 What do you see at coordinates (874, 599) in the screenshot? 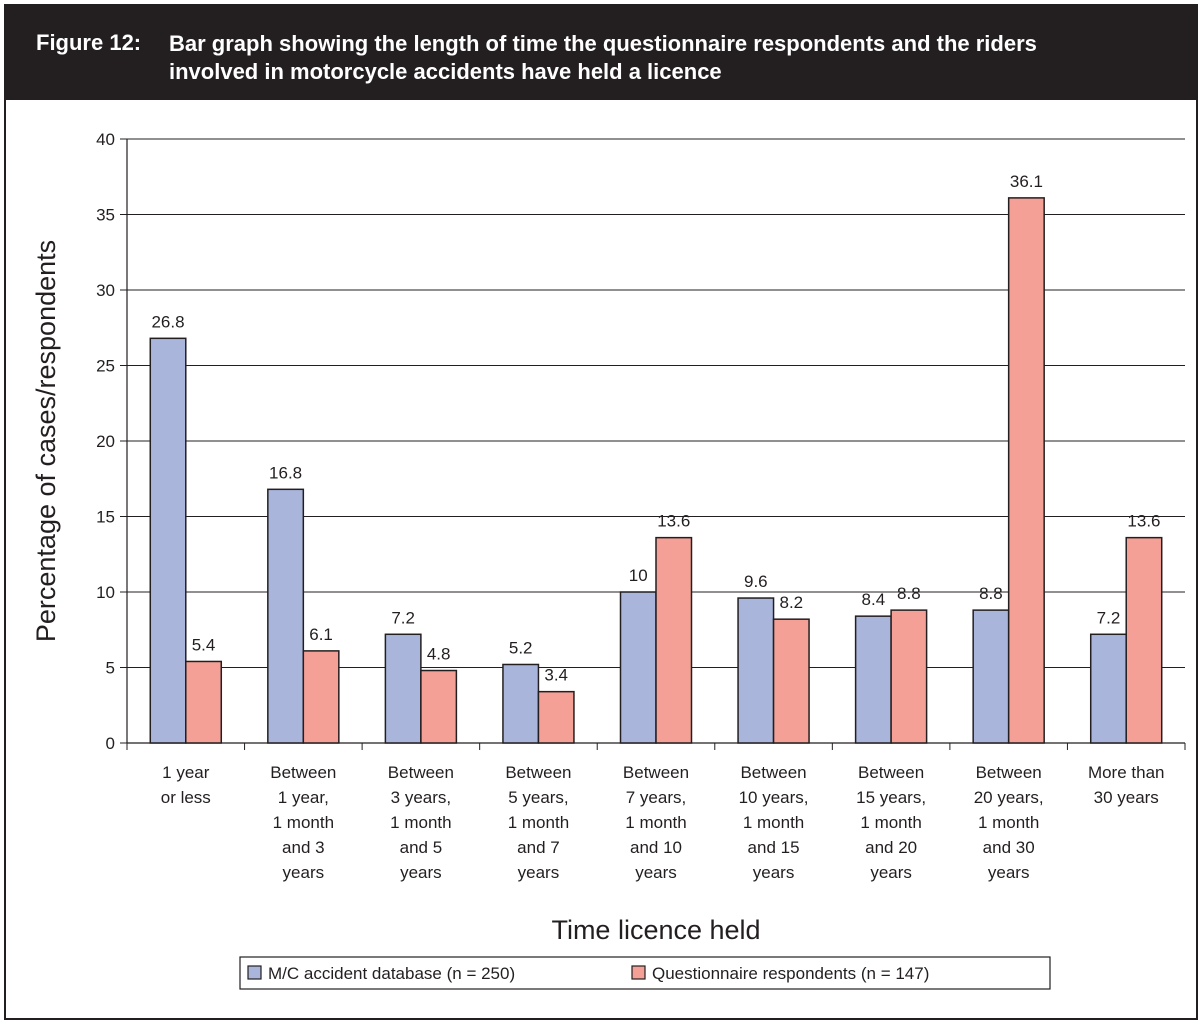
I see `data-label: 8.4` at bounding box center [874, 599].